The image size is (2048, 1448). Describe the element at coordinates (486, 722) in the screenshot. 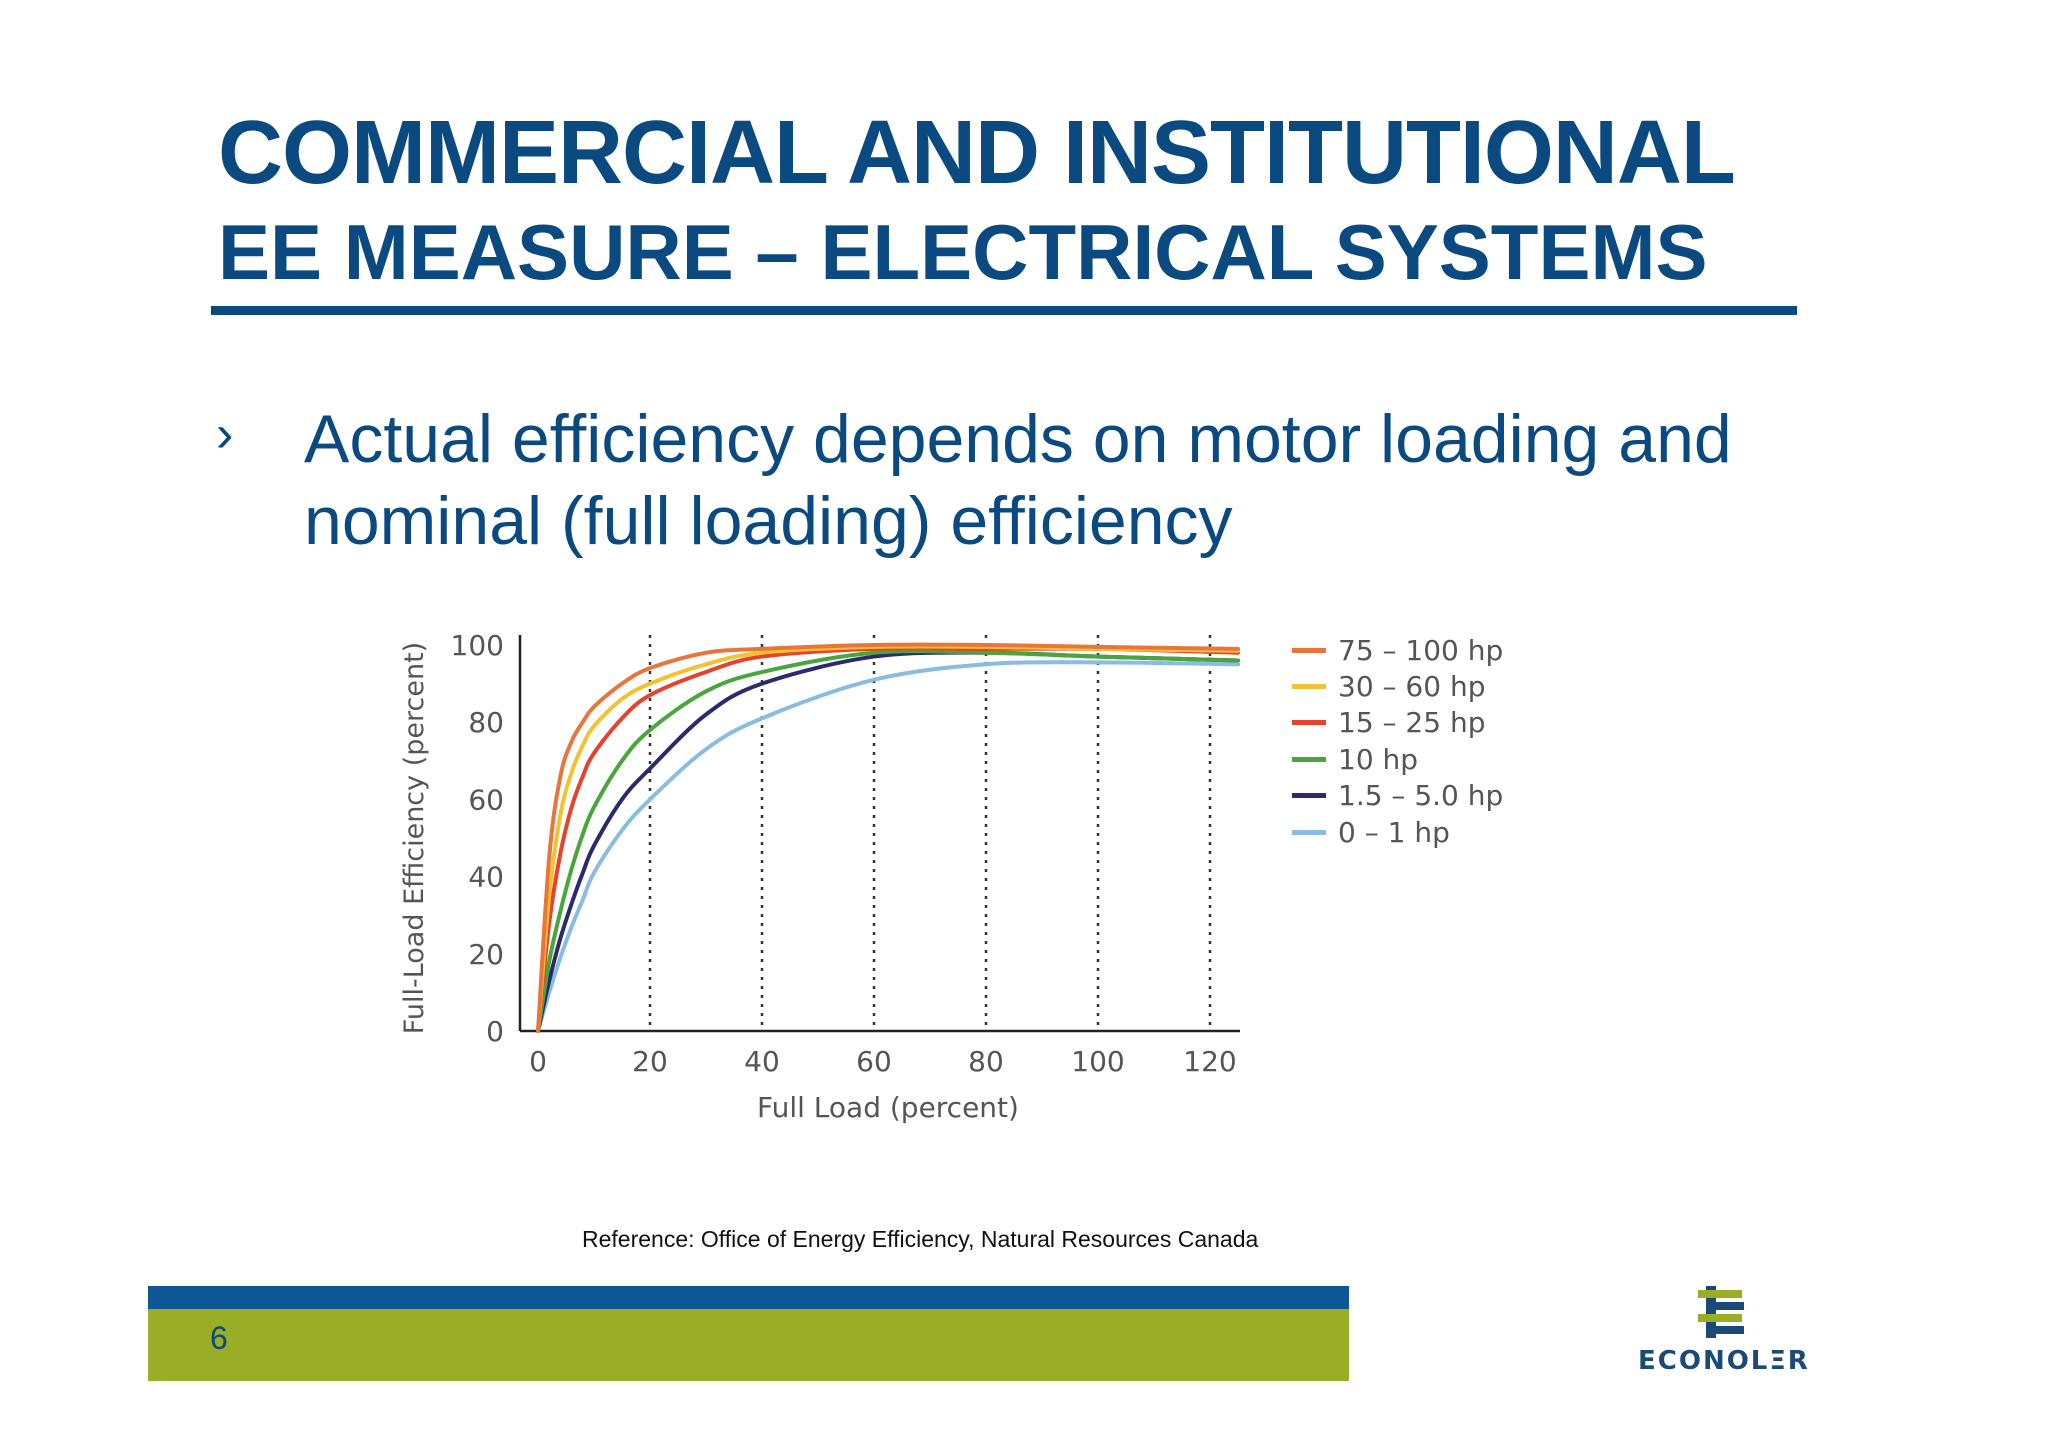

I see `y-tick-label-80: 80` at that location.